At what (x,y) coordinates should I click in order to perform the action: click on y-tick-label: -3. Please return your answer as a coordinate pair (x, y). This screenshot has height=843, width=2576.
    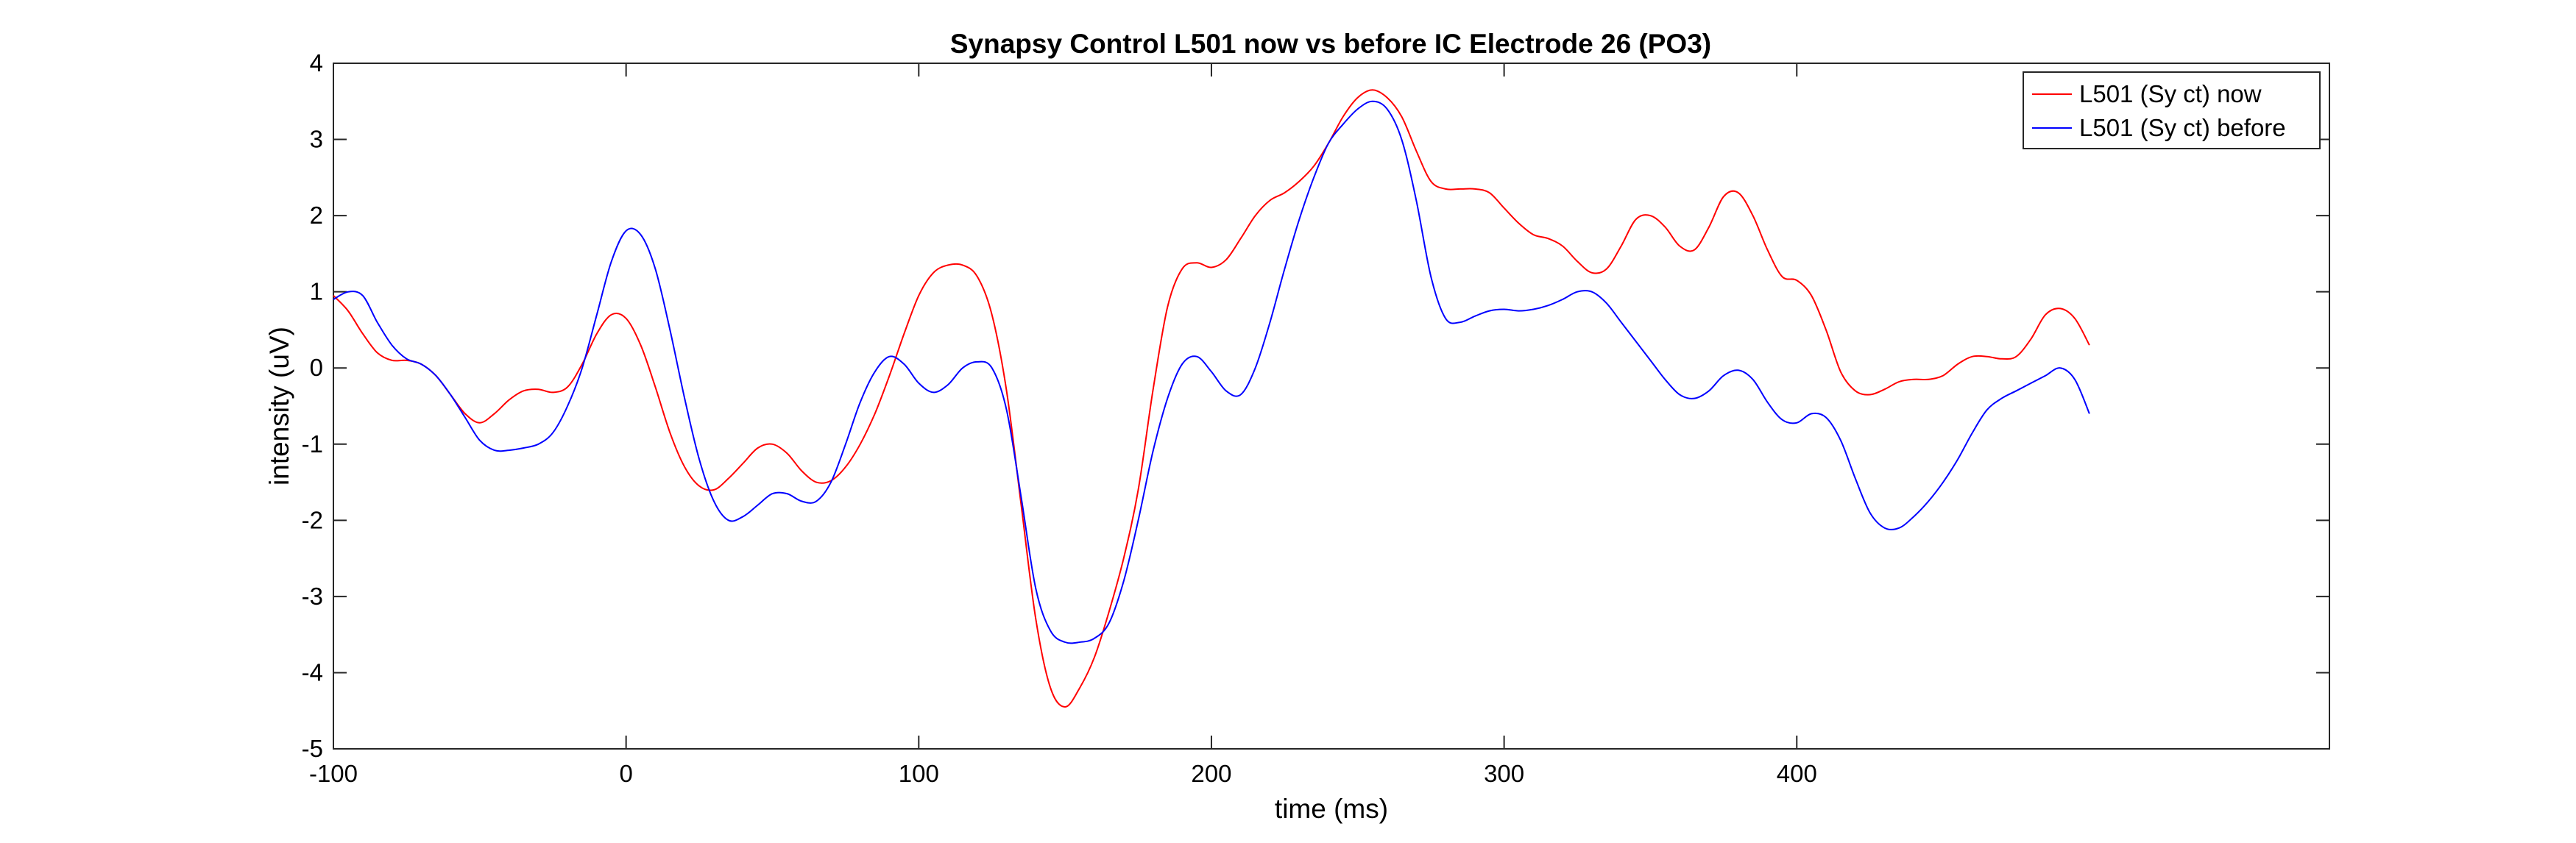
    Looking at the image, I should click on (312, 596).